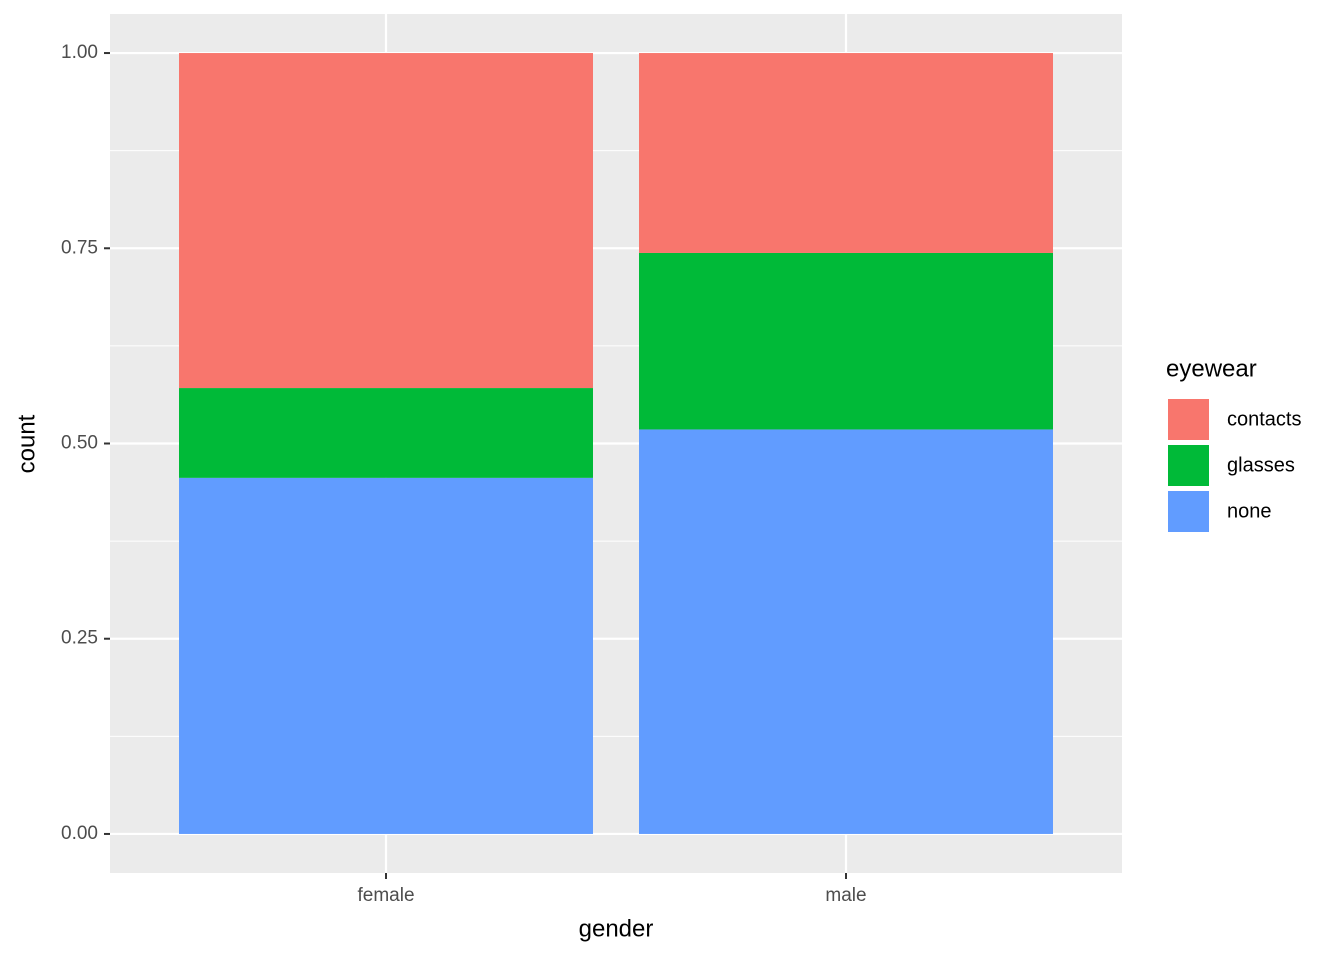 This screenshot has width=1344, height=960. I want to click on x-tick-label: male, so click(845, 895).